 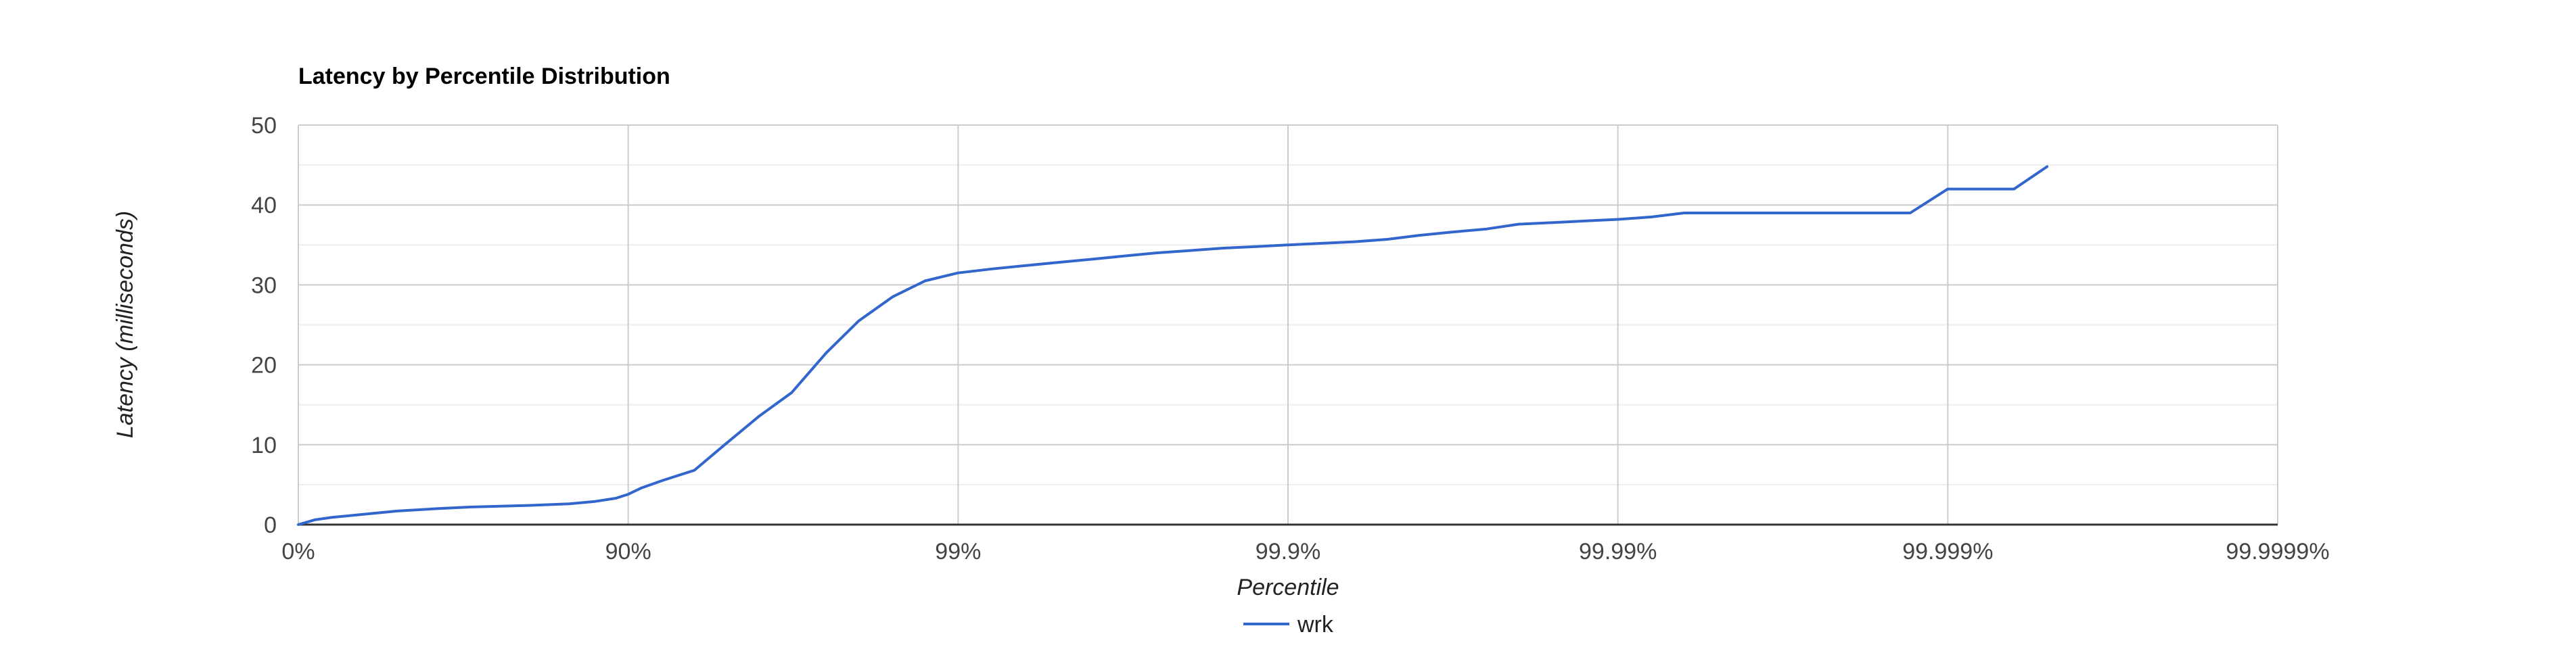 What do you see at coordinates (270, 525) in the screenshot?
I see `y-tick-label: 0` at bounding box center [270, 525].